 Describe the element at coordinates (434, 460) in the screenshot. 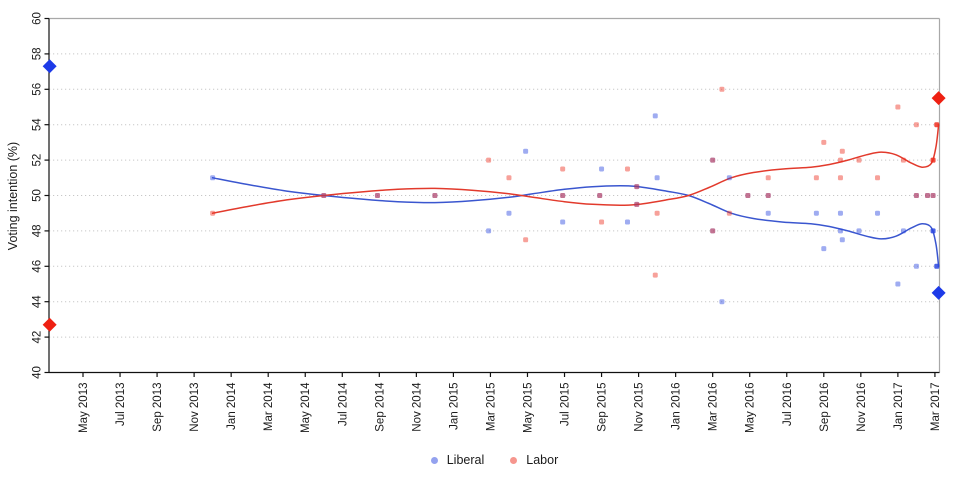

I see `liberal-point-icon` at that location.